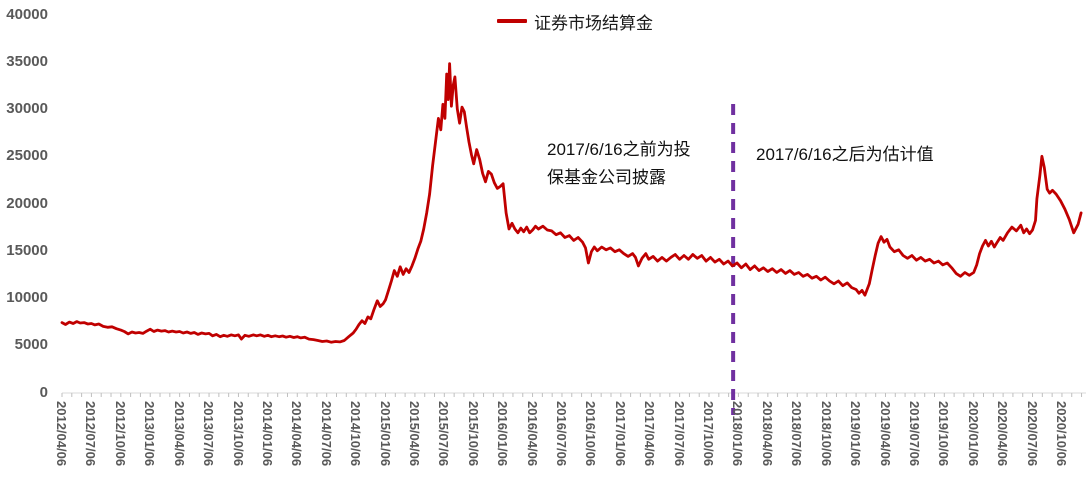  What do you see at coordinates (591, 434) in the screenshot?
I see `x-tick-label-2016-10-06: 2016/10/06` at bounding box center [591, 434].